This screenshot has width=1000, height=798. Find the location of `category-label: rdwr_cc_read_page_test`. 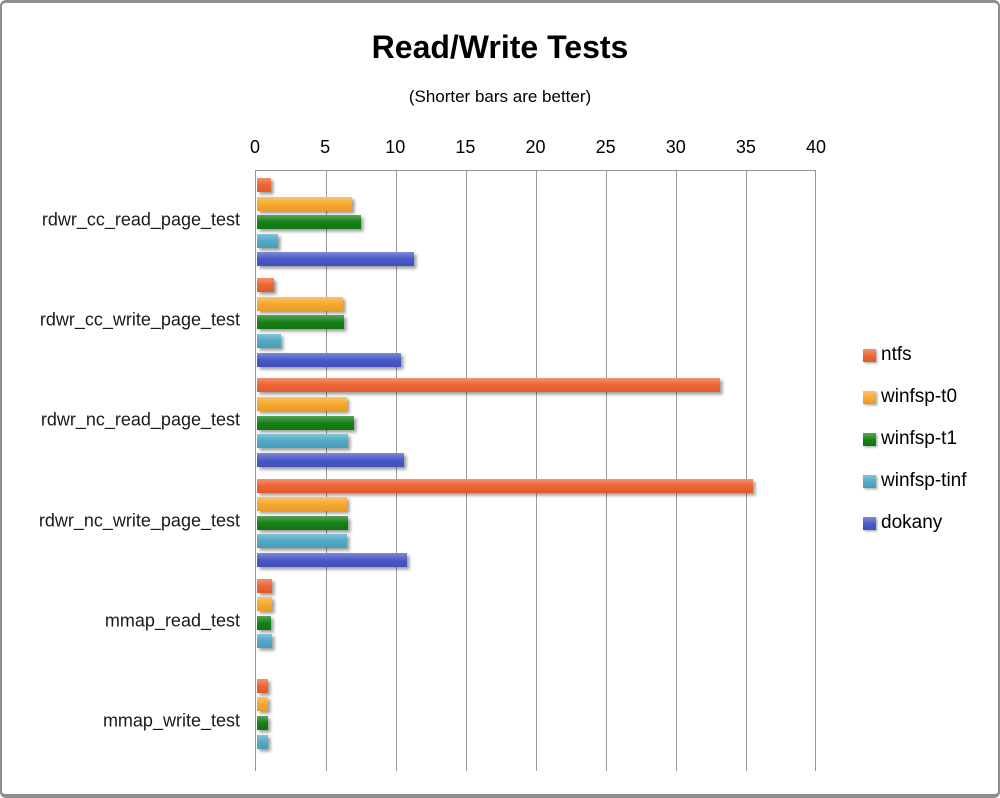

category-label: rdwr_cc_read_page_test is located at coordinates (140, 219).